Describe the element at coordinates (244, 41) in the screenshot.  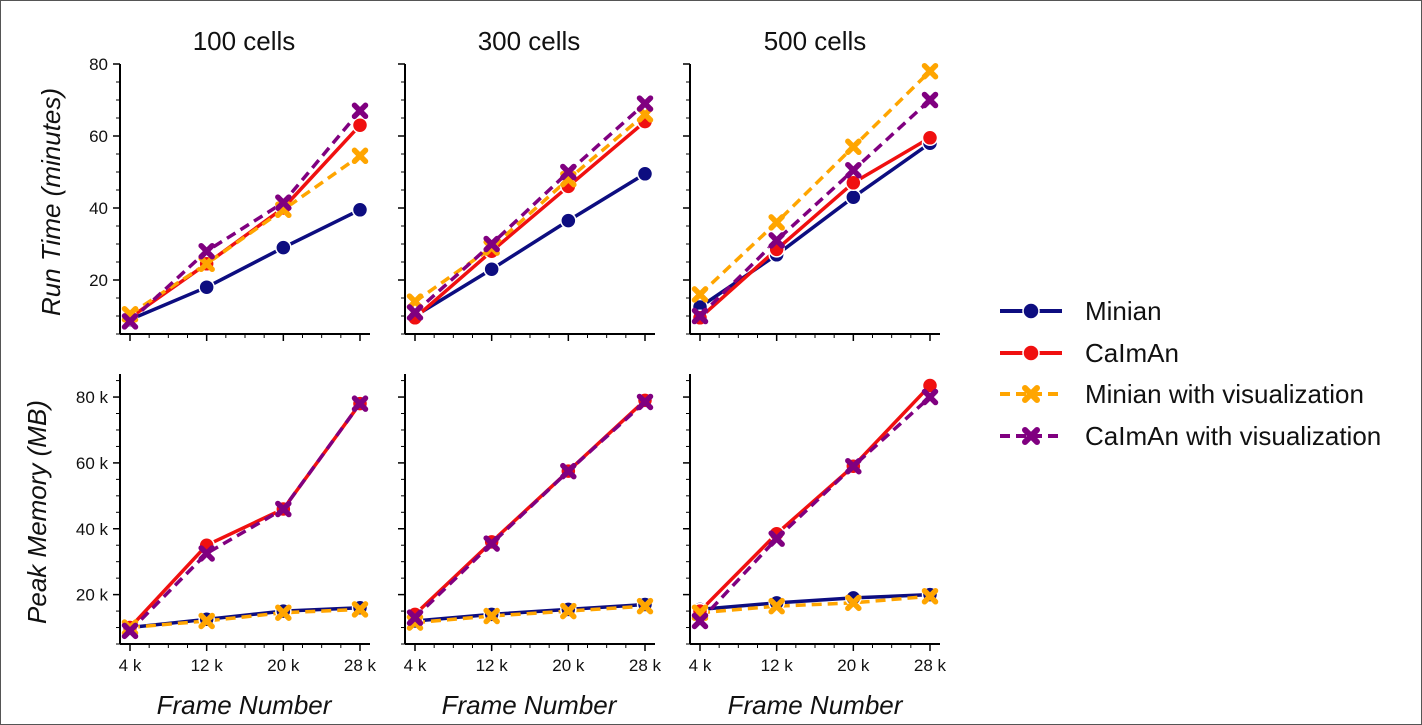
I see `column-title-1: 100 cells` at that location.